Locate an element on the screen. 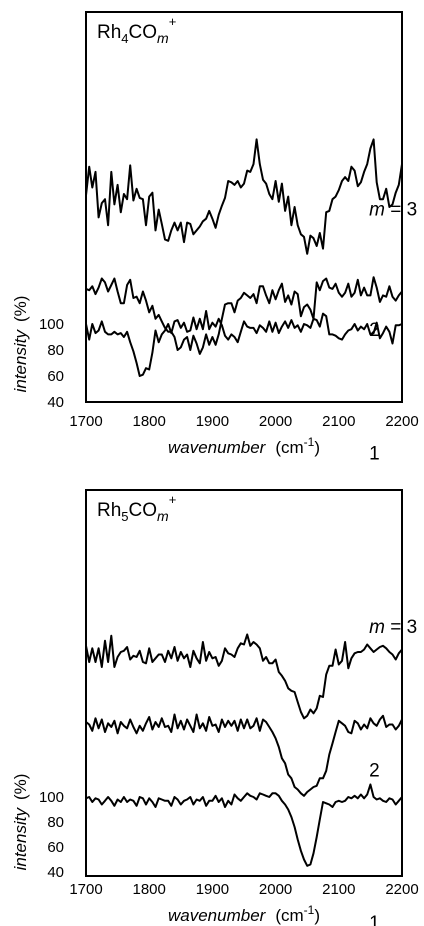  panel-title: Rh4COm+ is located at coordinates (136, 30).